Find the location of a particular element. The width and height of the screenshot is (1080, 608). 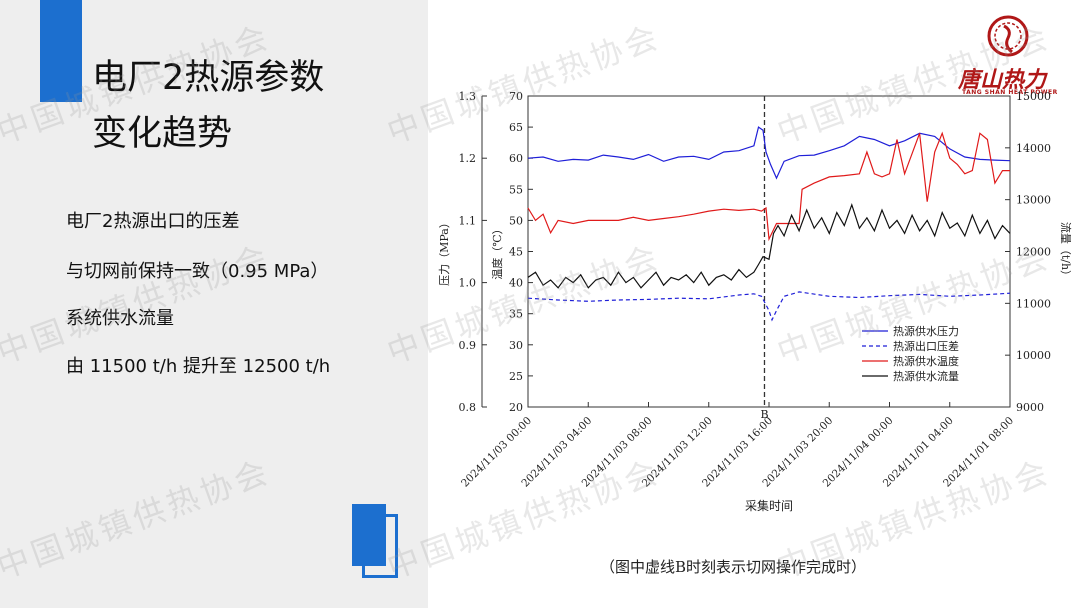

legend-label: 热源供水压力 is located at coordinates (926, 331).